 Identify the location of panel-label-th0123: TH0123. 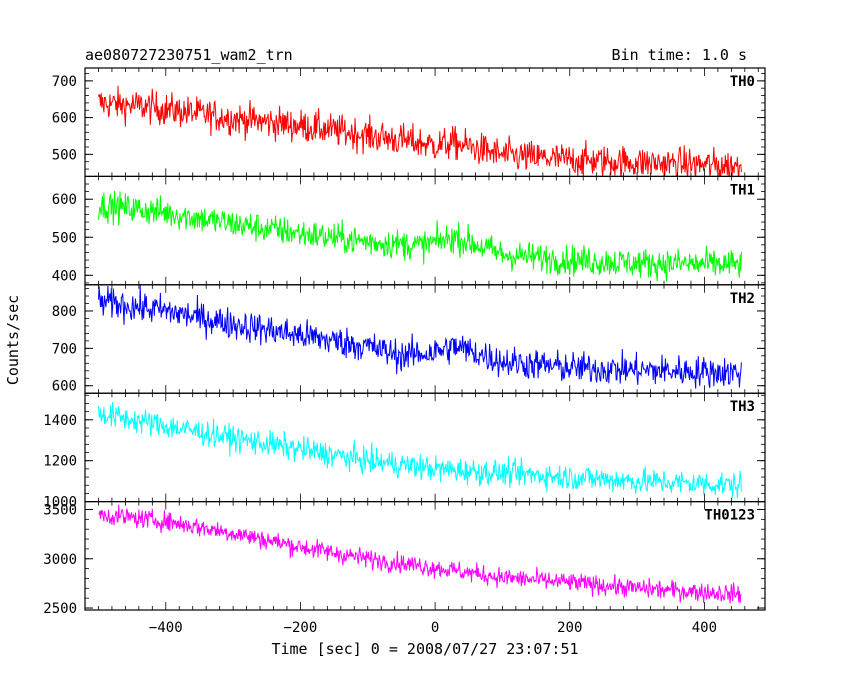
(729, 516).